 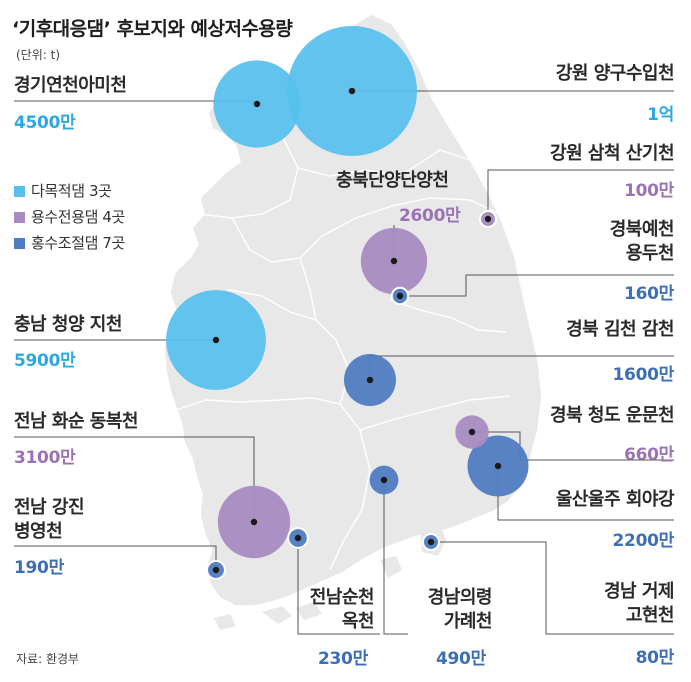 What do you see at coordinates (649, 455) in the screenshot?
I see `site-value-gyeongbuk-cheongdo: 660만` at bounding box center [649, 455].